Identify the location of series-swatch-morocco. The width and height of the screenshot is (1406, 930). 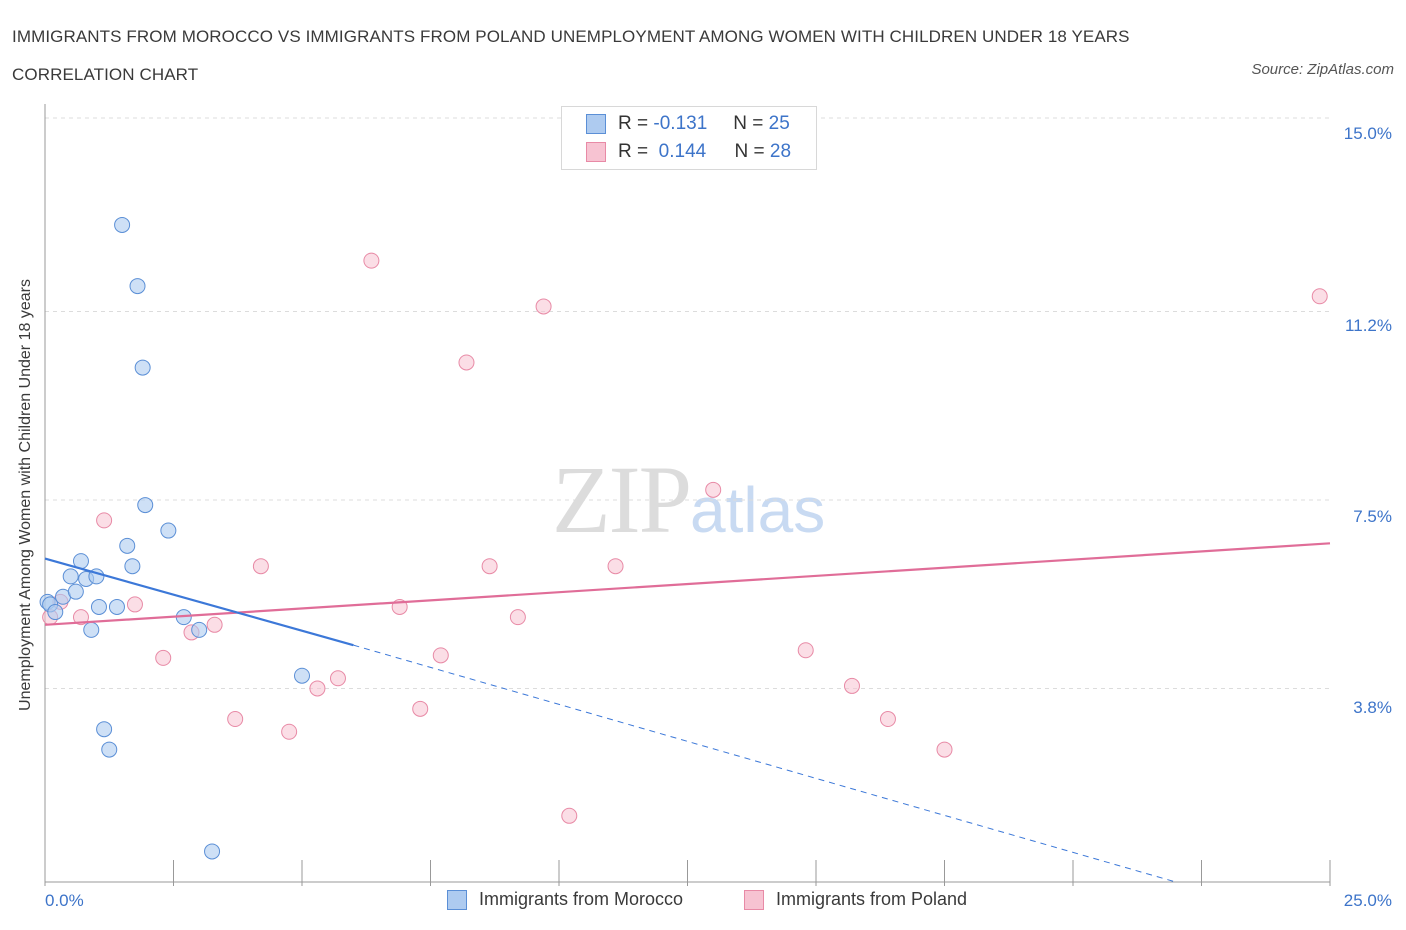
(457, 899).